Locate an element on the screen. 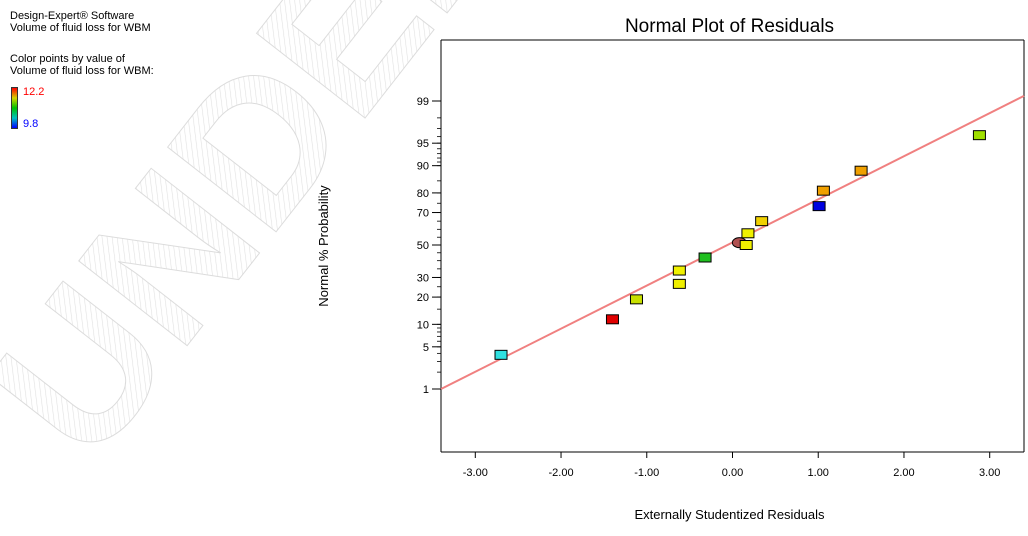 Image resolution: width=1028 pixels, height=536 pixels. x-tick-label: -1.00 is located at coordinates (646, 473).